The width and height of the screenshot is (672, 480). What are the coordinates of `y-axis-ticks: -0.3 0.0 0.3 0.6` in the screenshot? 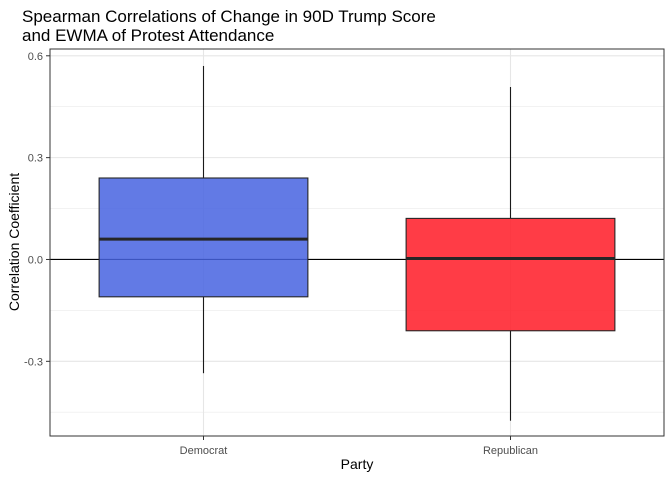 It's located at (37, 209).